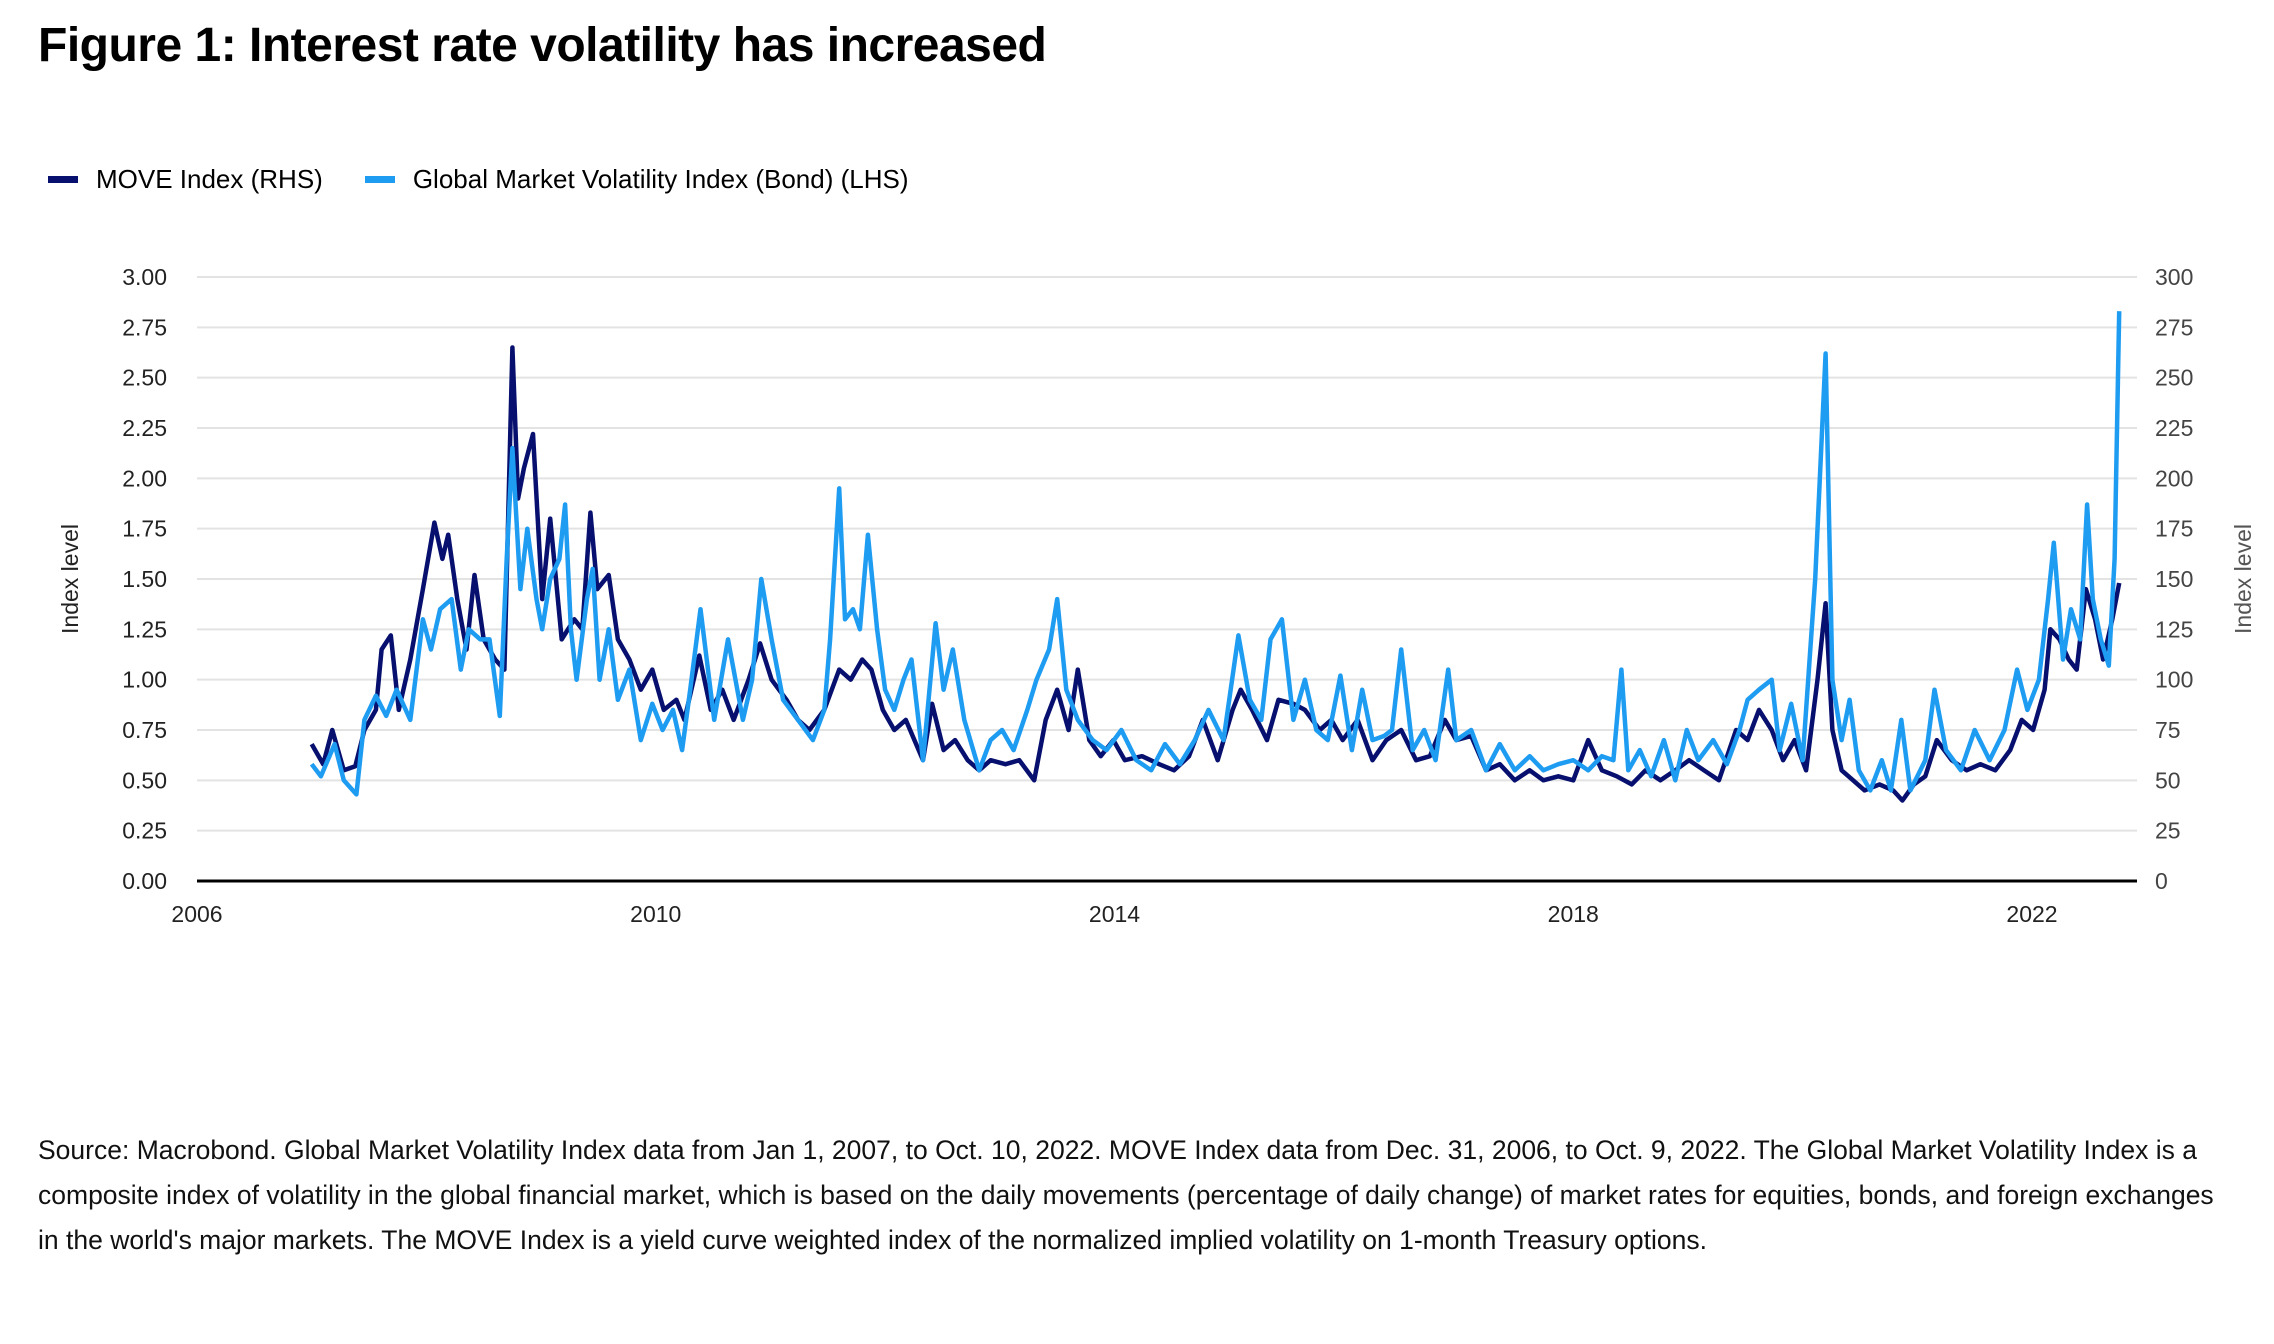 The height and width of the screenshot is (1344, 2274). I want to click on y-tick-label-right: 300, so click(2174, 277).